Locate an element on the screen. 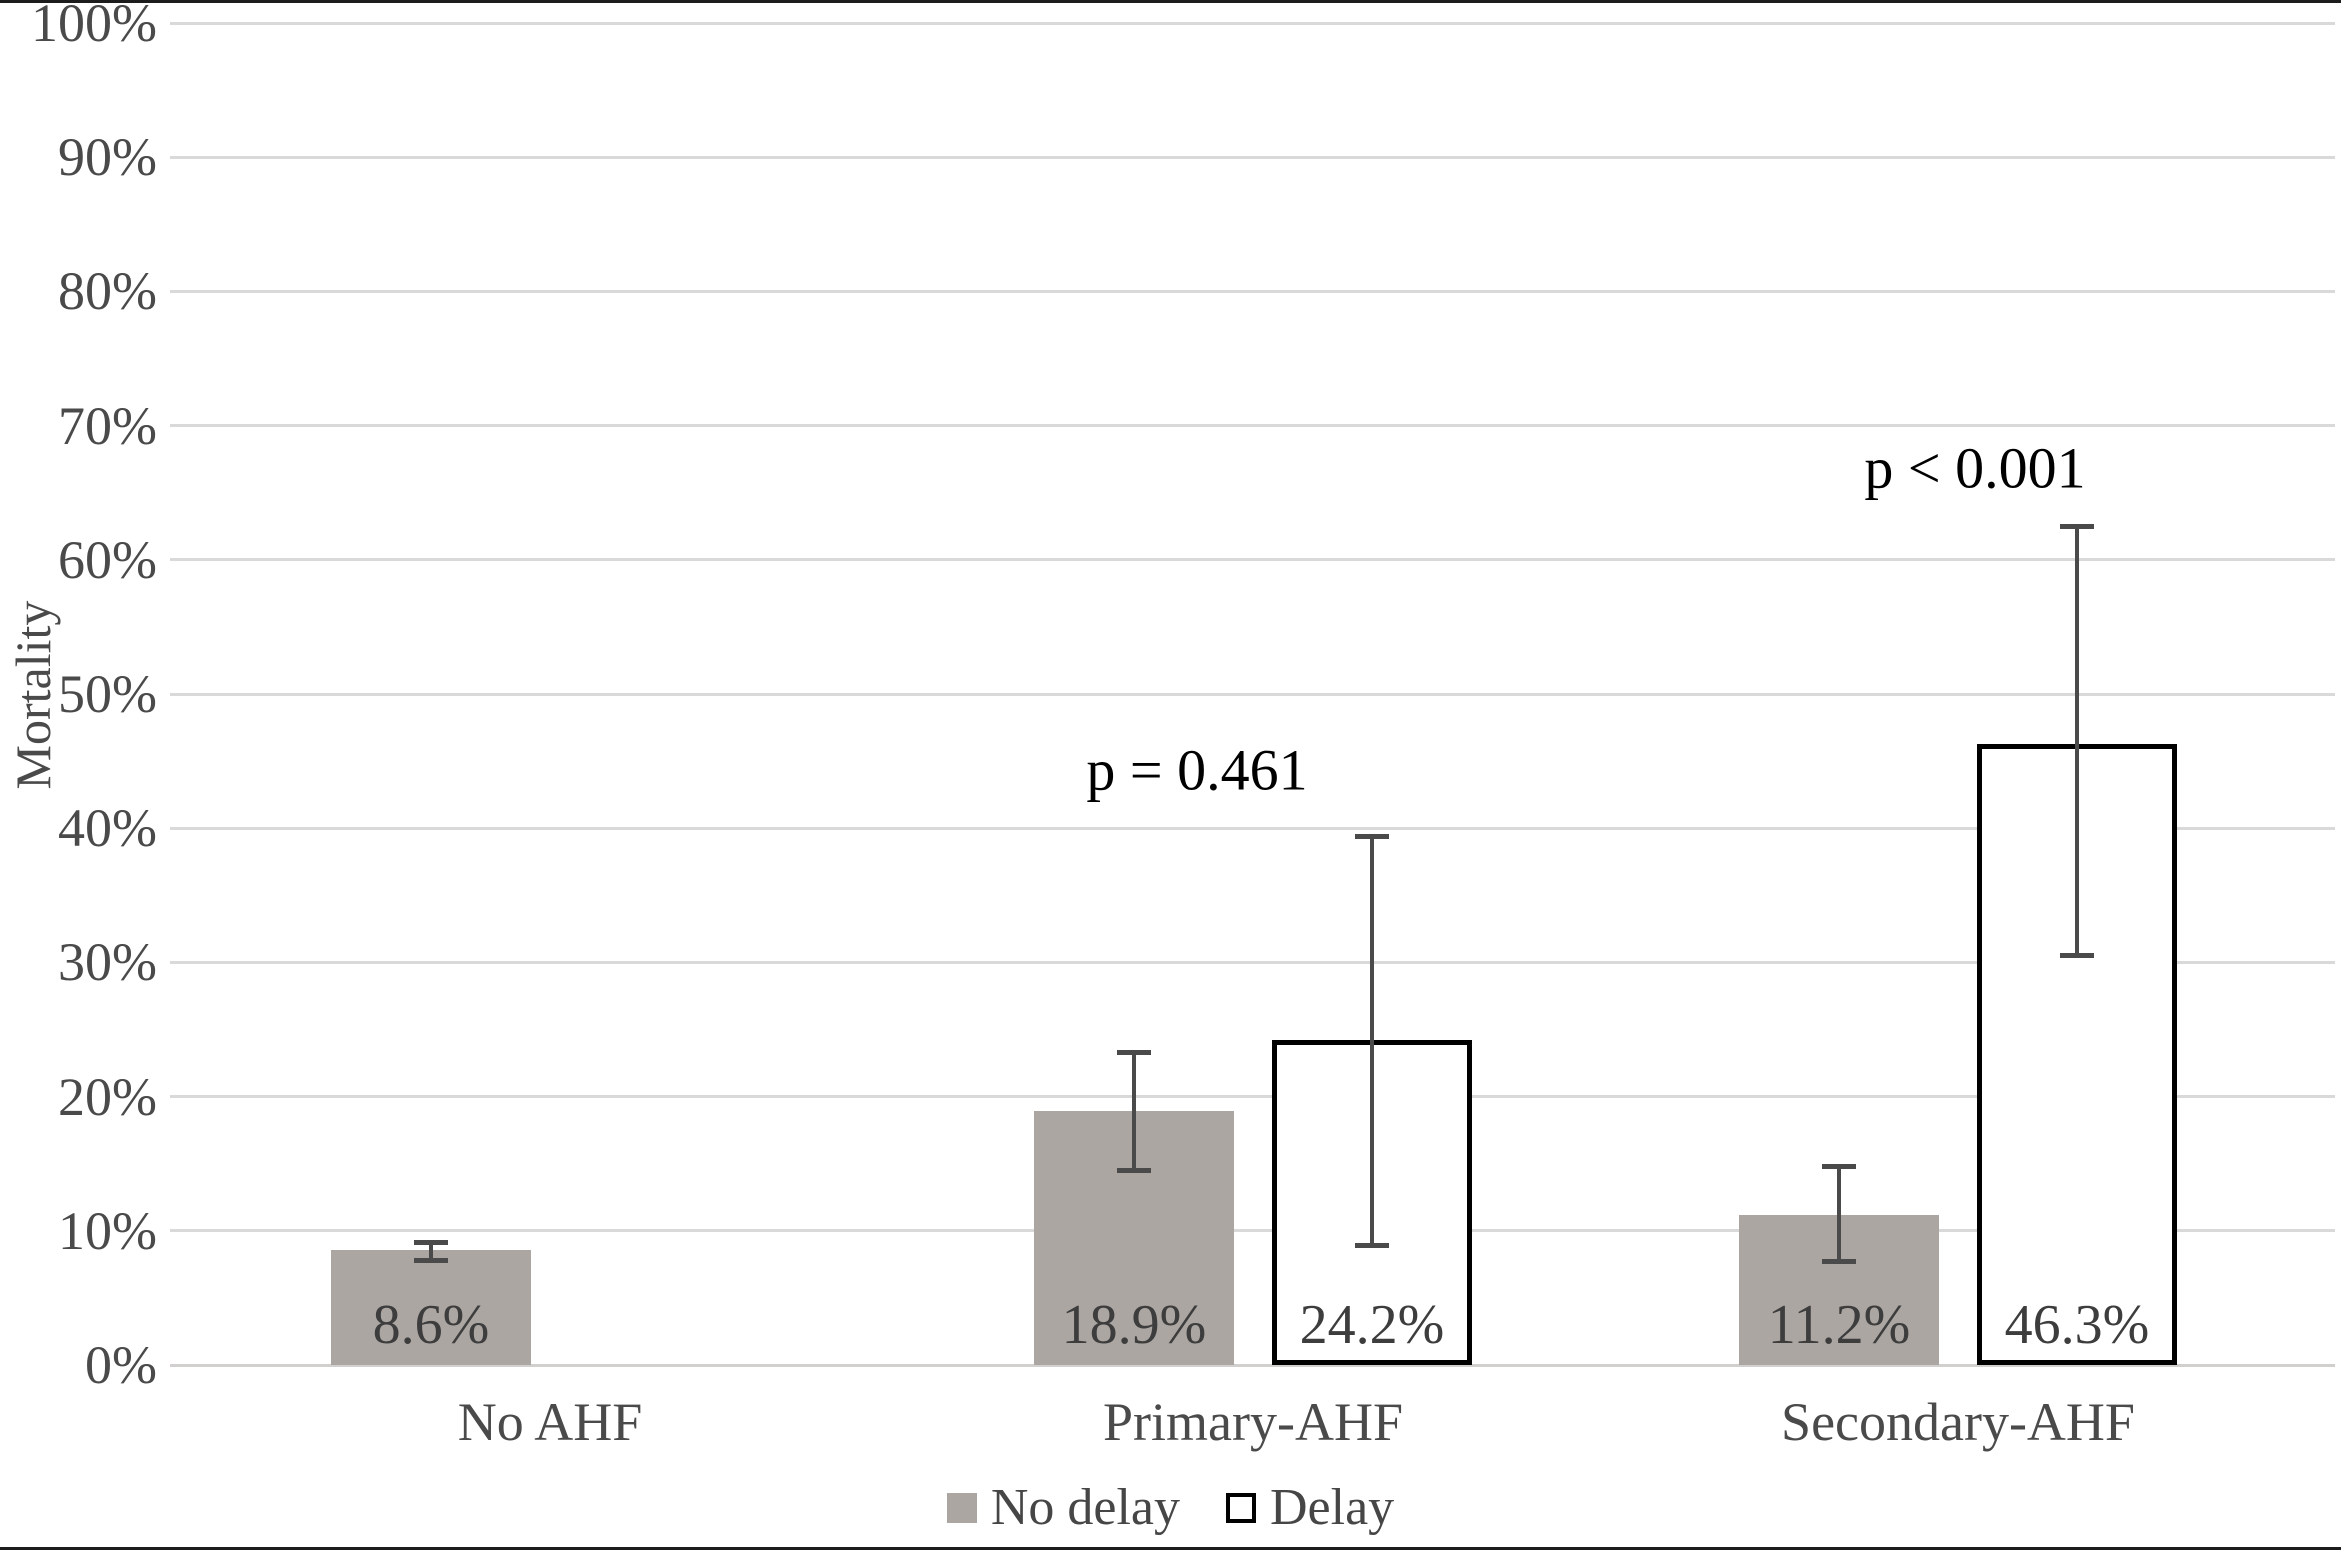 Image resolution: width=2341 pixels, height=1550 pixels. y-tick-label: 90% is located at coordinates (107, 157).